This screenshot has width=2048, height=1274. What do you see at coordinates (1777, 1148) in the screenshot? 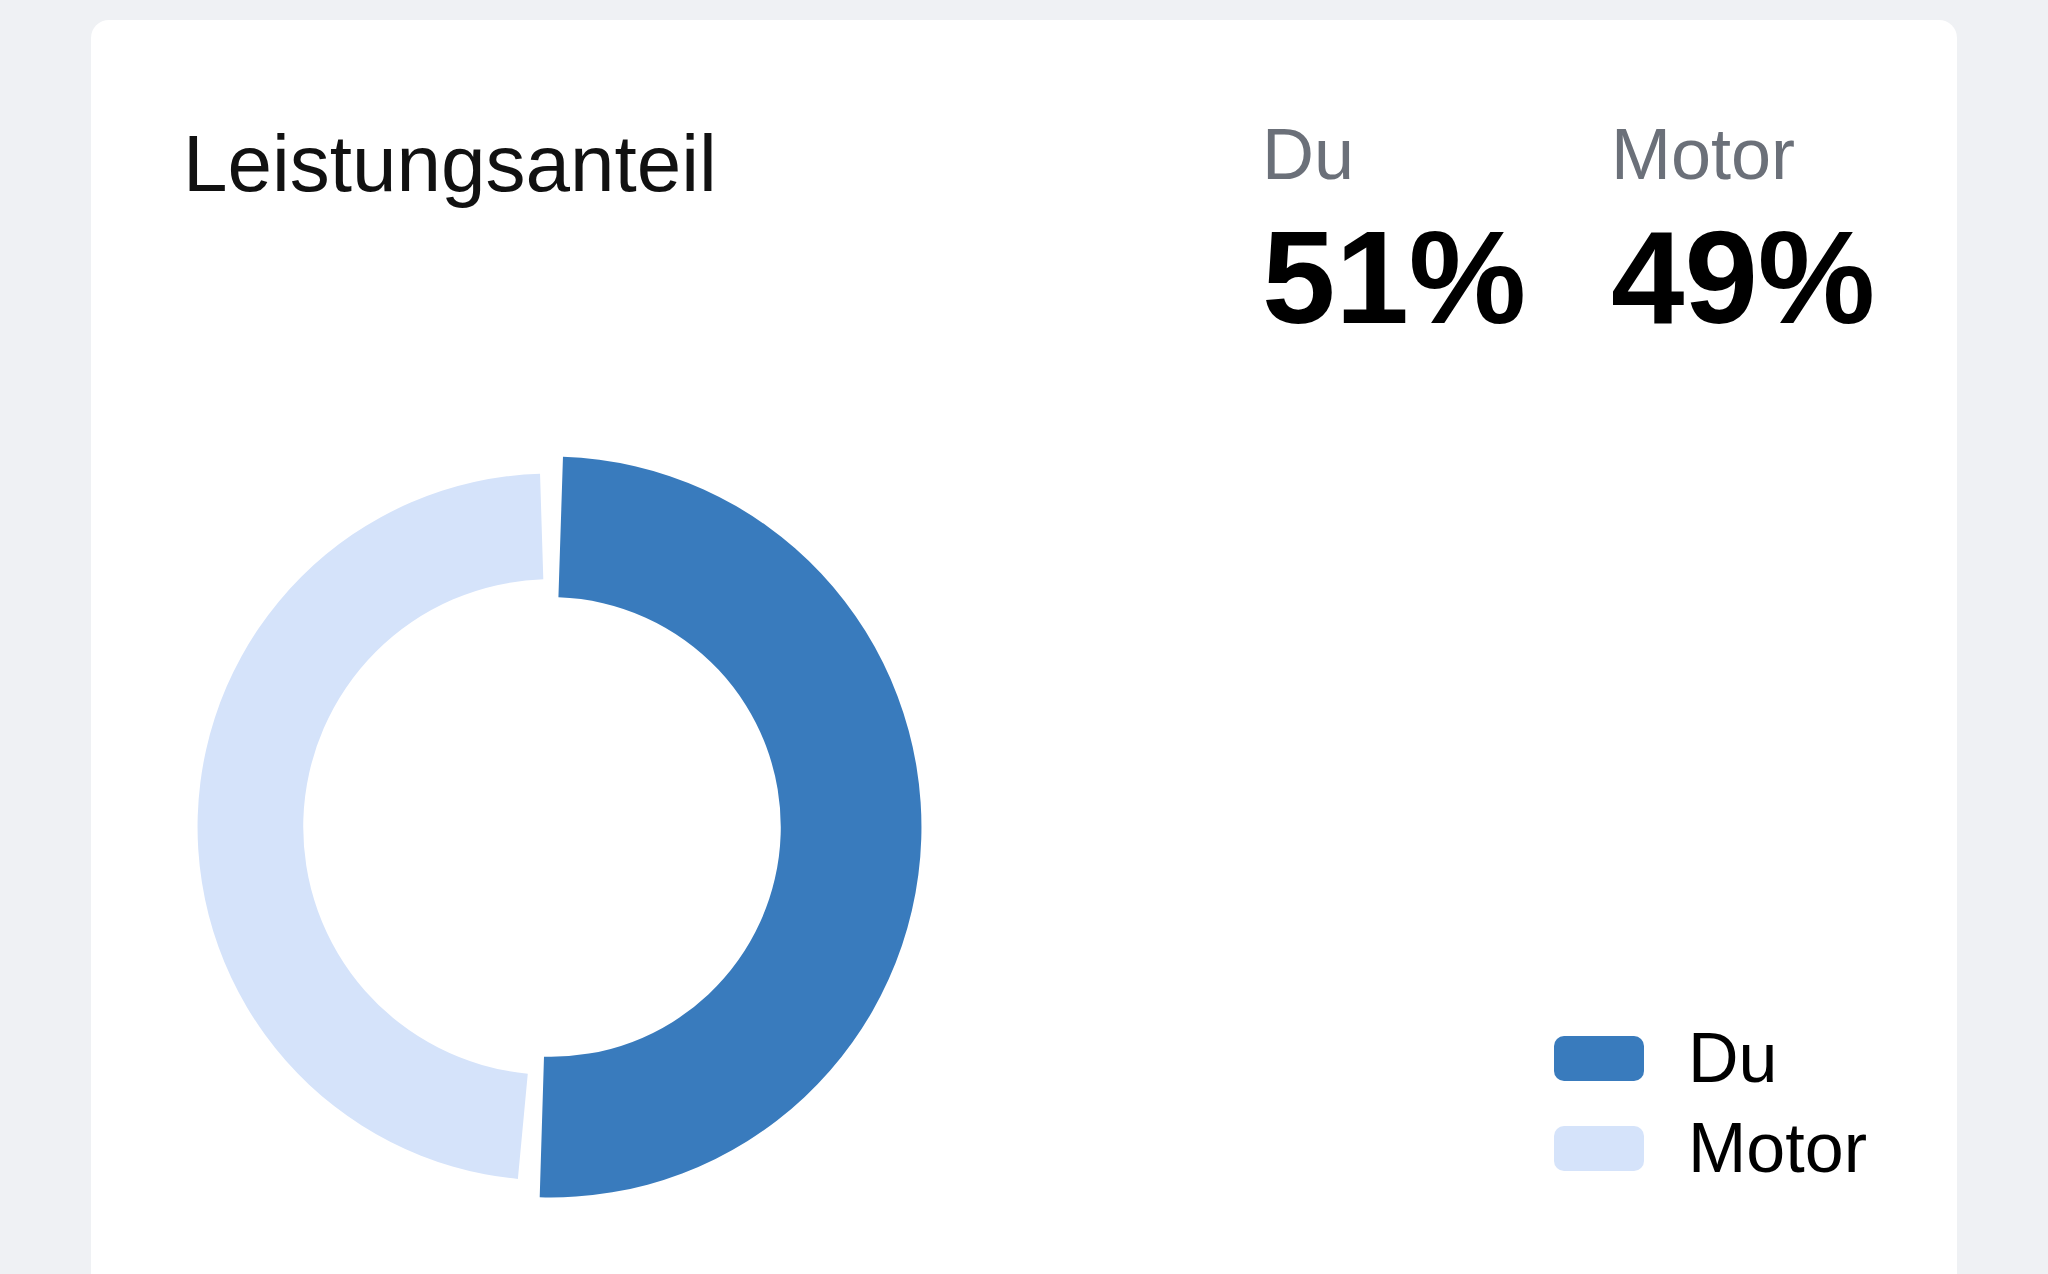
I see `legend-label: Motor` at bounding box center [1777, 1148].